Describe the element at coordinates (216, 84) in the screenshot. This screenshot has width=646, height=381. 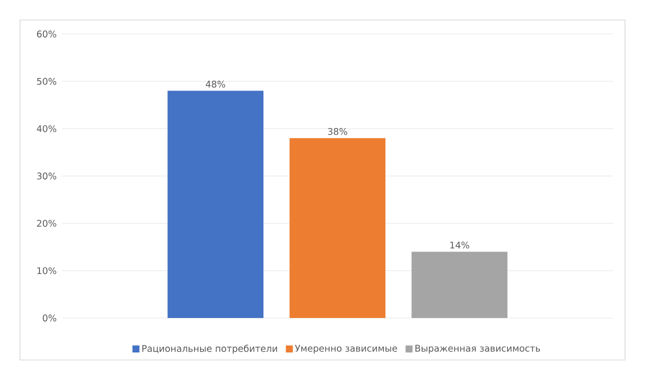
I see `data-label: 48%` at that location.